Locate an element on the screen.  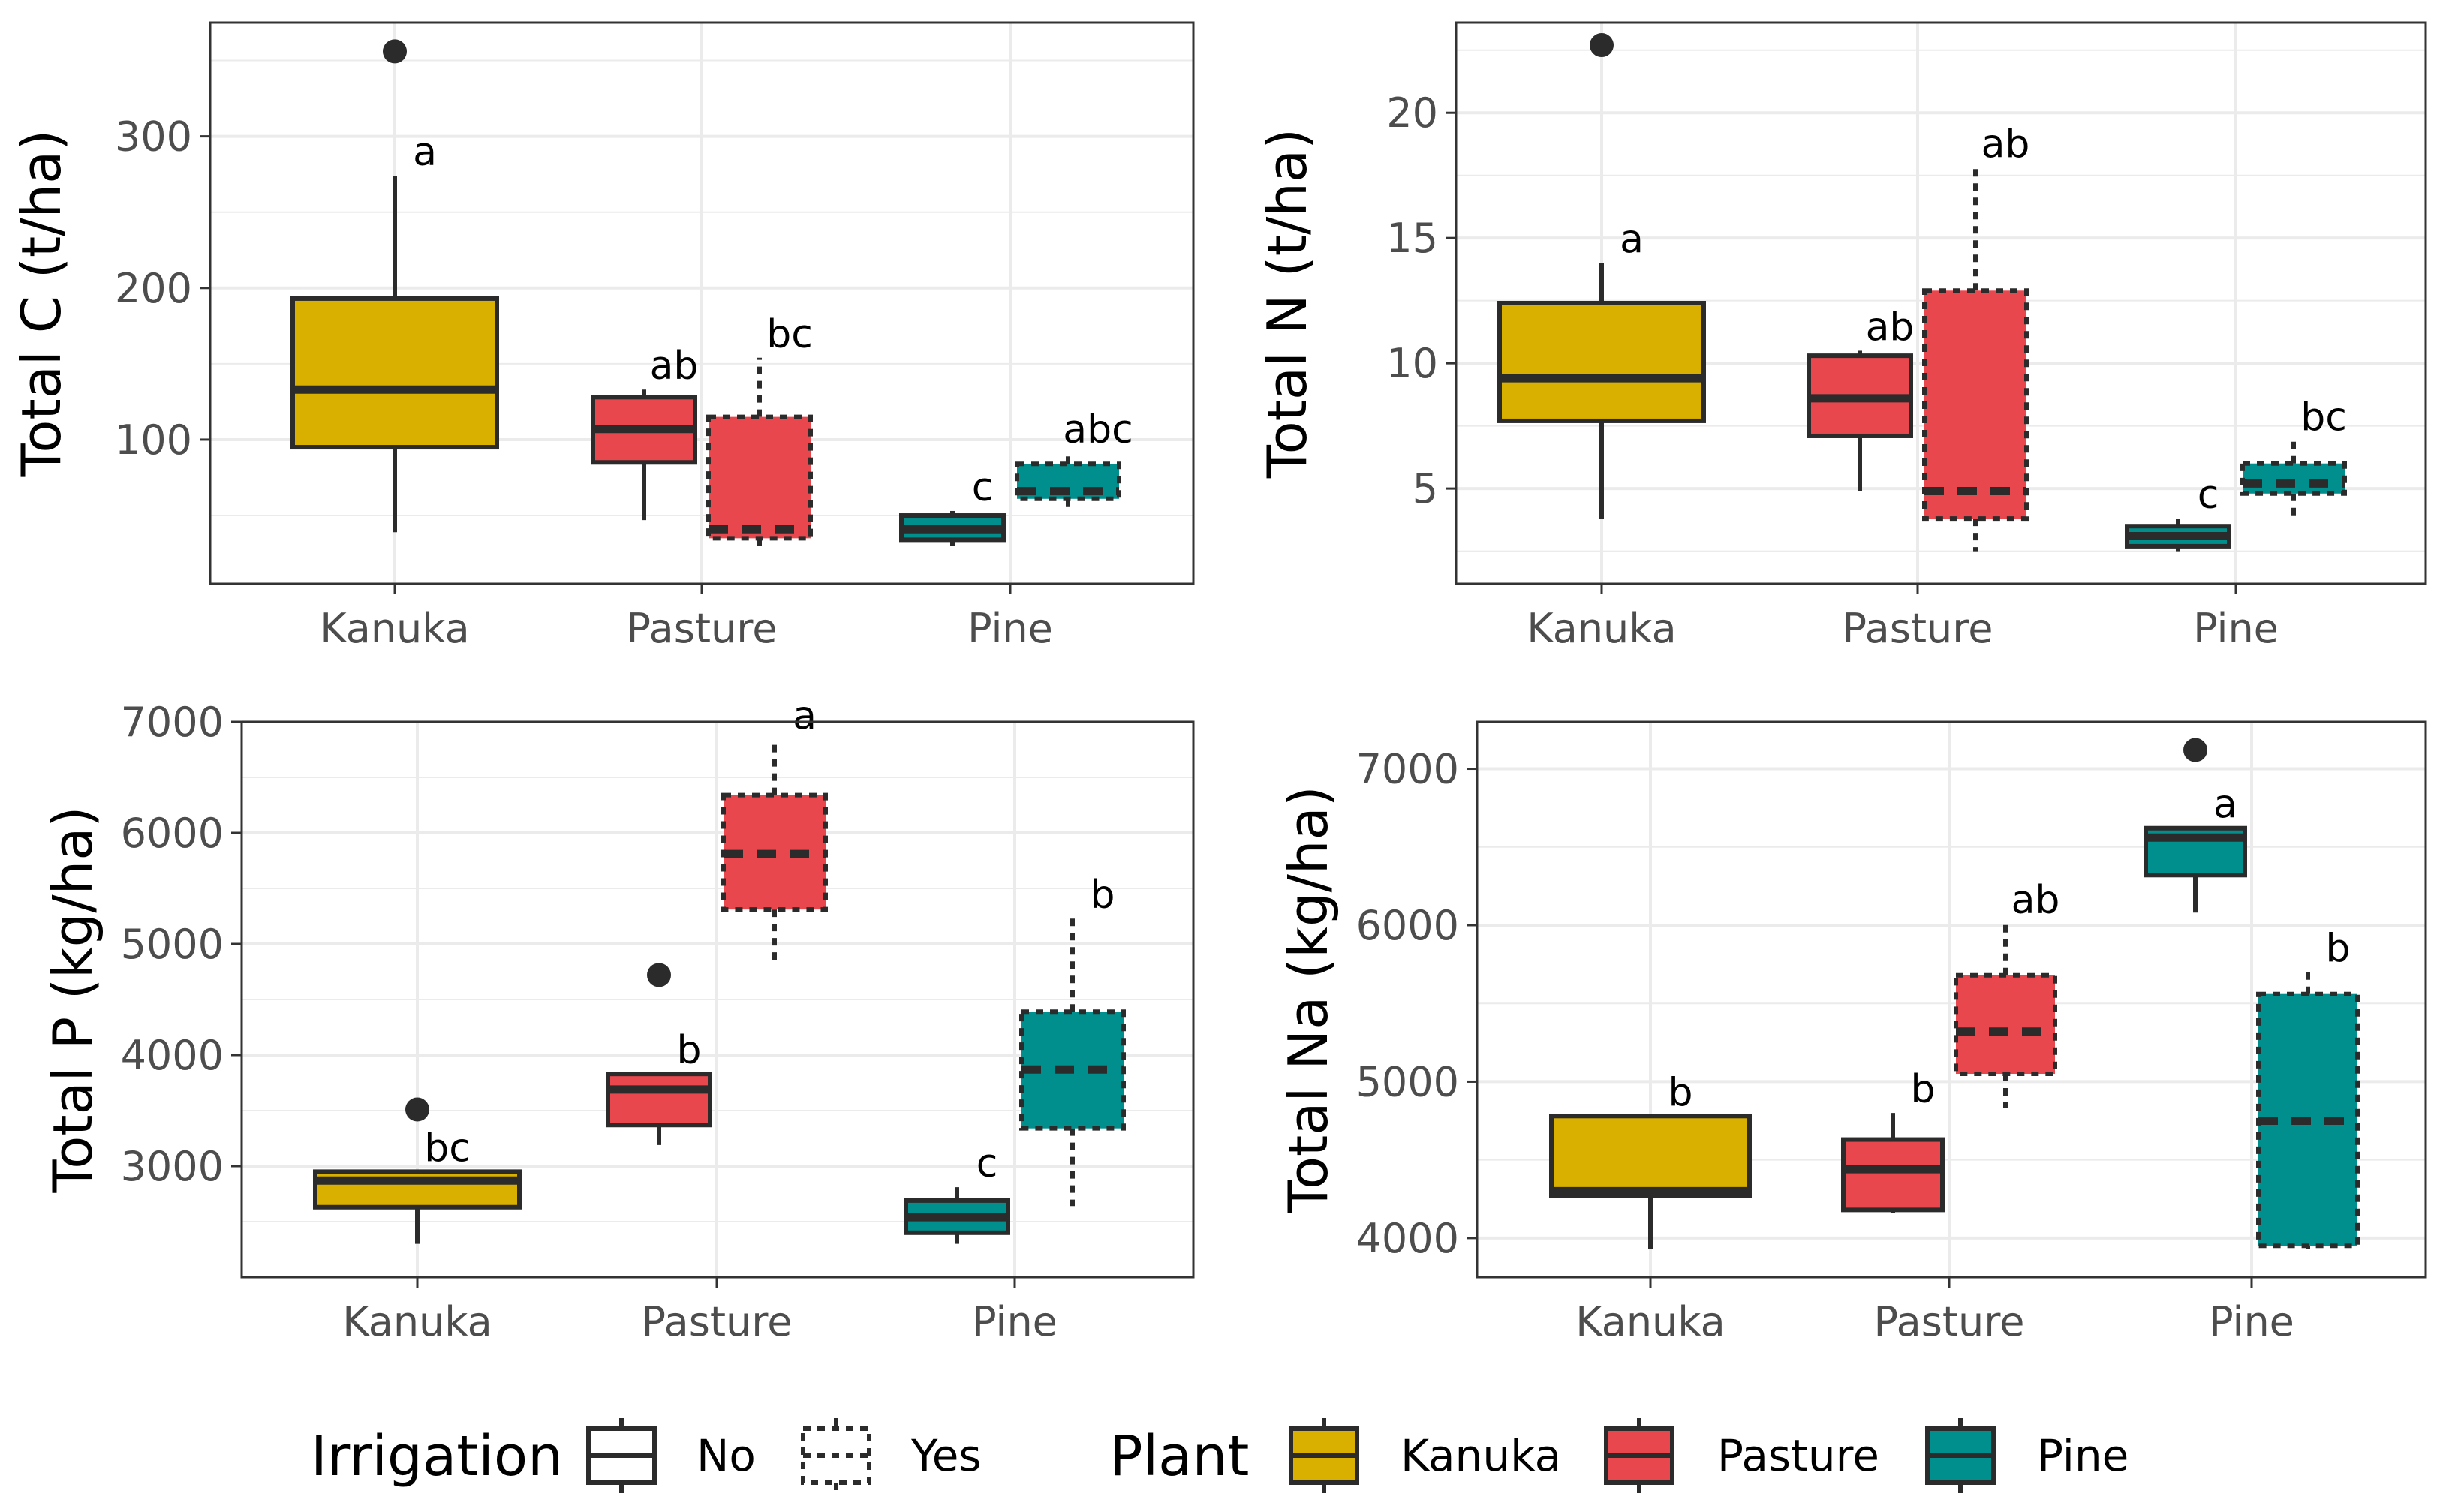
box-pine-yes: bc is located at coordinates (2293, 457).